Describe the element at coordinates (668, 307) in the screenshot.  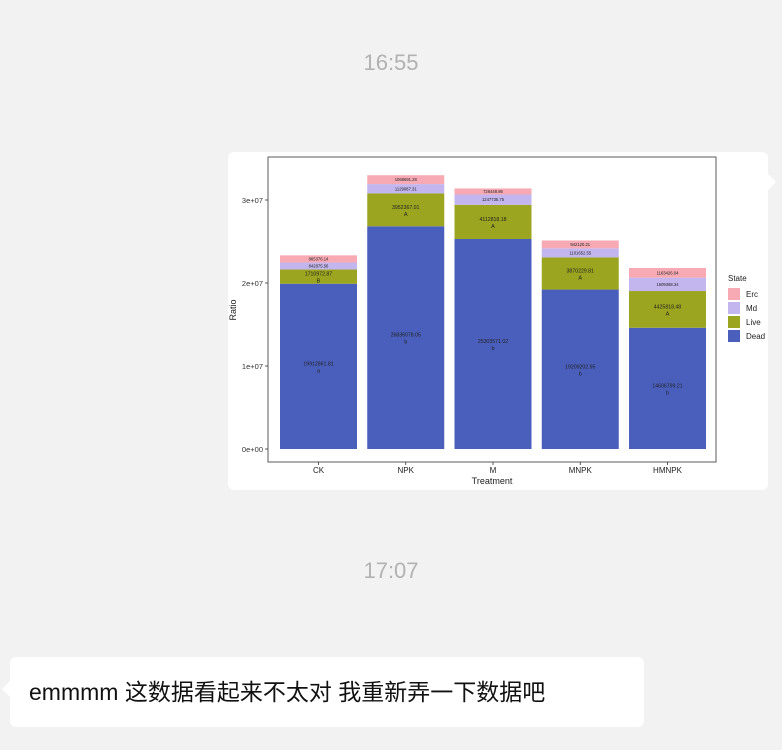
I see `data-label: 4425818.48` at that location.